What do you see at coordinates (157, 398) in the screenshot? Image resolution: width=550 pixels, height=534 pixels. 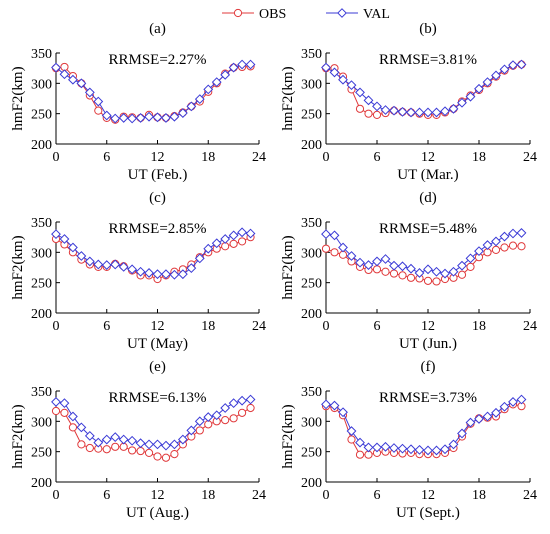 I see `rrmse-annotation: RRMSE=6.13%` at bounding box center [157, 398].